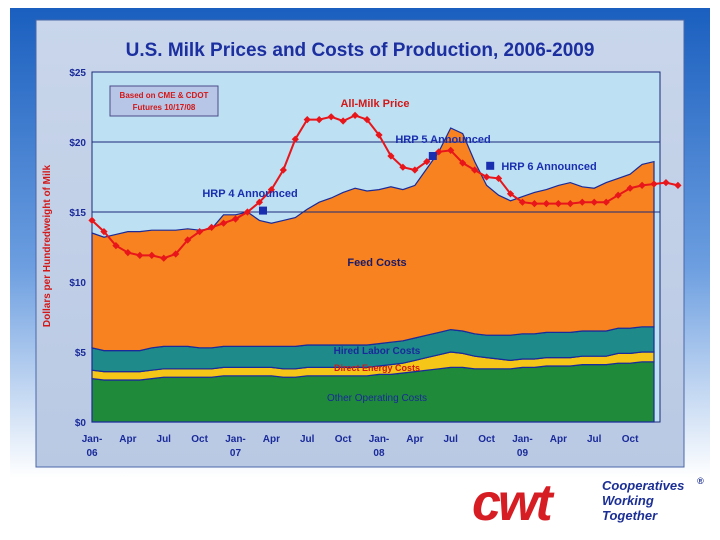 The width and height of the screenshot is (720, 540). I want to click on logo-line-1: Cooperatives, so click(643, 485).